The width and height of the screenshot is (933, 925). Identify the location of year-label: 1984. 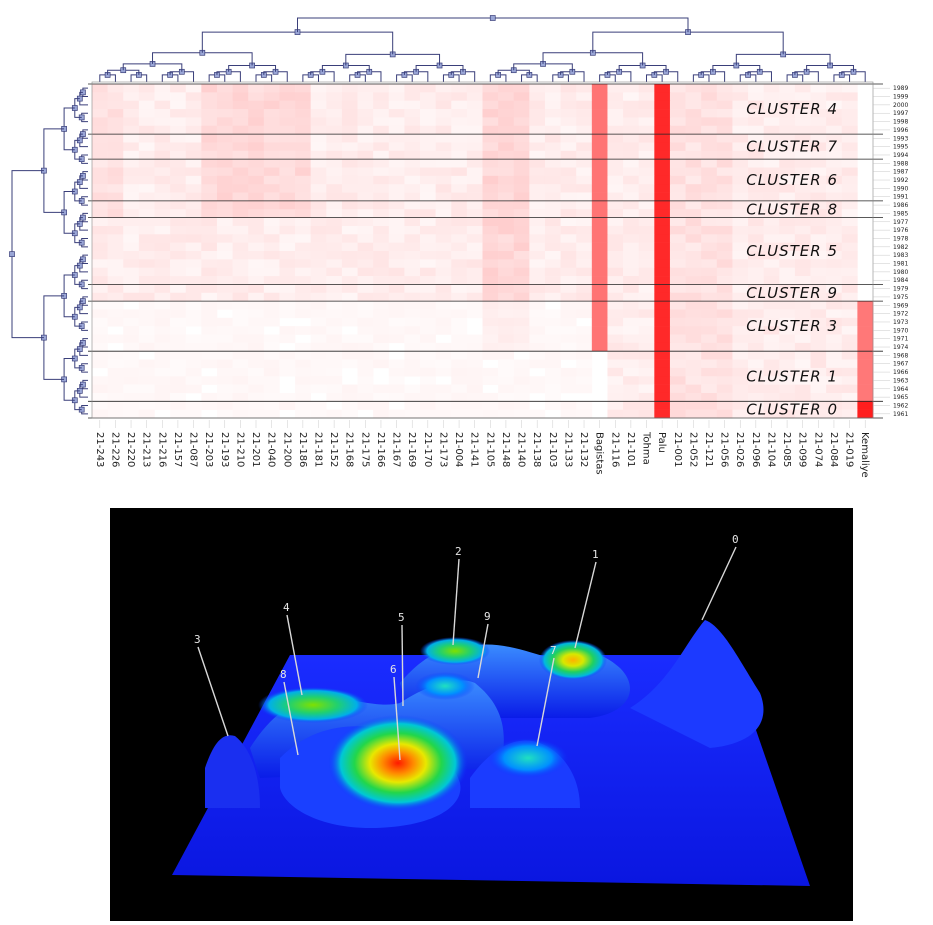
(900, 280).